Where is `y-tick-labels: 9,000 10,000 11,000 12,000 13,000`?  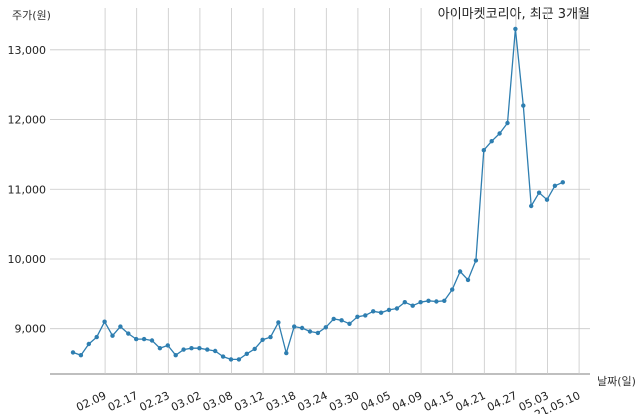 y-tick-labels: 9,000 10,000 11,000 12,000 13,000 is located at coordinates (27, 190).